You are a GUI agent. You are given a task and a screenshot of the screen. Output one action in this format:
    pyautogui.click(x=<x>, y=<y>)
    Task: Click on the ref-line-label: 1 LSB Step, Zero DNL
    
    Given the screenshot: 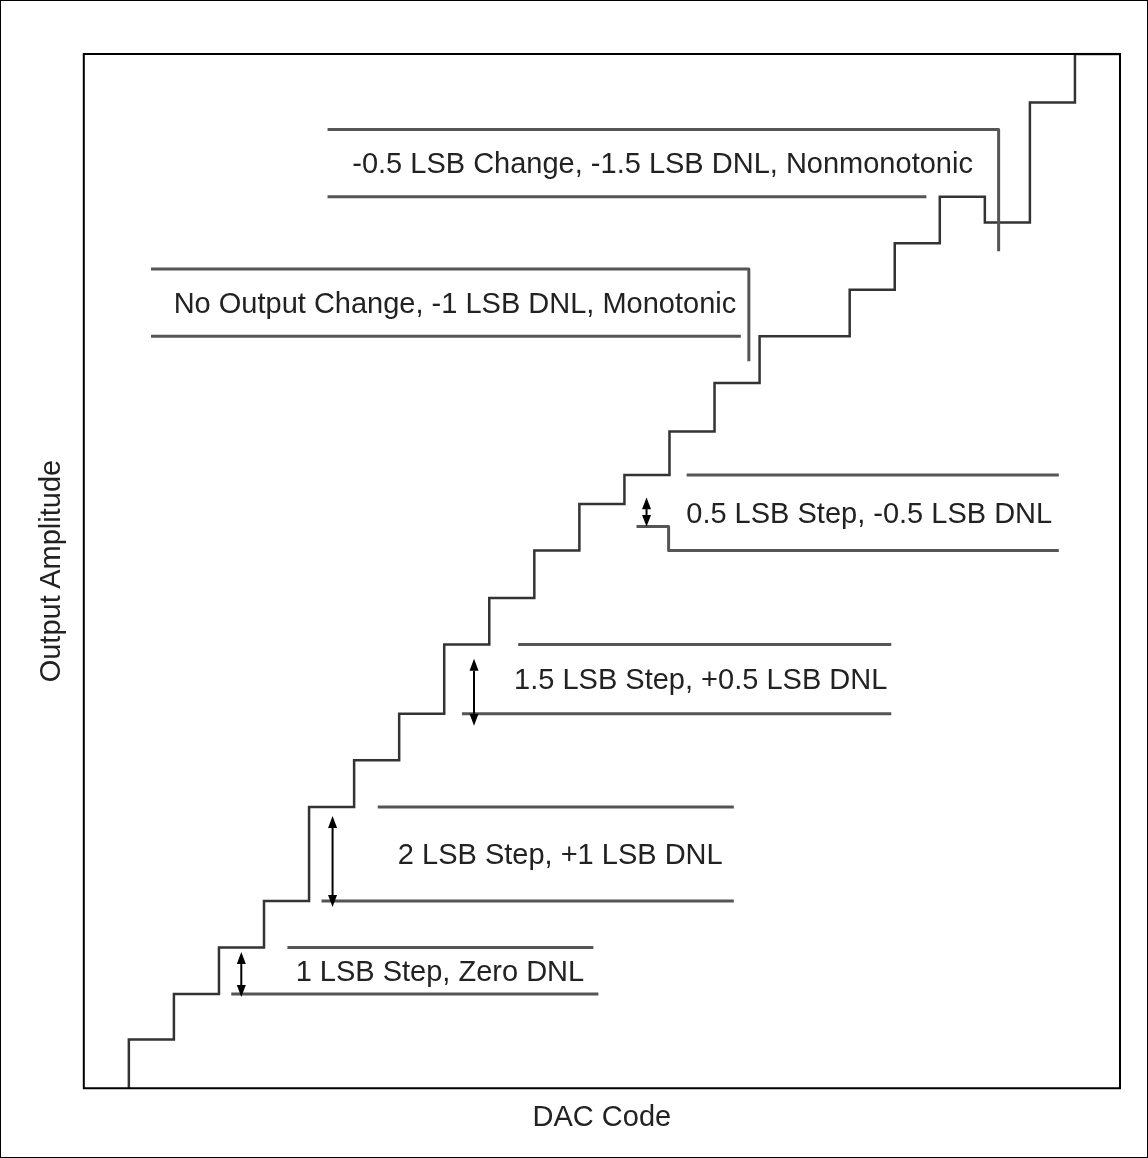 What is the action you would take?
    pyautogui.click(x=440, y=971)
    